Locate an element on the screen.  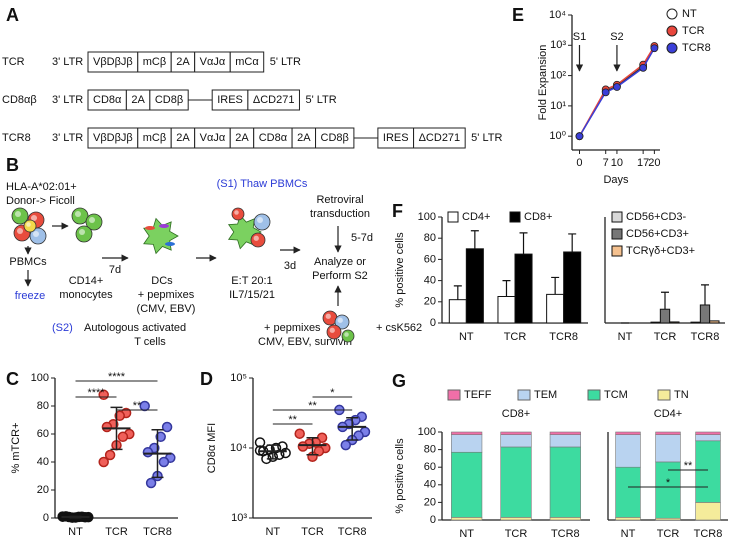
legend-label: TEFF is located at coordinates (478, 395).